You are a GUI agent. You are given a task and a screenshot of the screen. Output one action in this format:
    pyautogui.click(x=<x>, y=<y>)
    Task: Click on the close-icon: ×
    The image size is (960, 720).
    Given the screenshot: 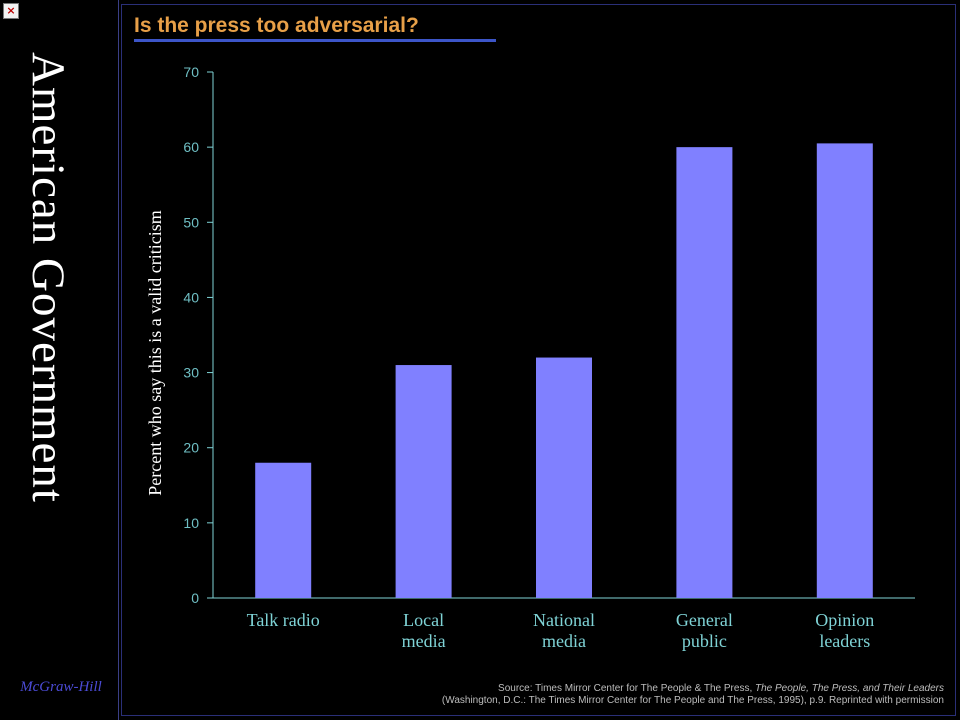 What is the action you would take?
    pyautogui.click(x=11, y=11)
    